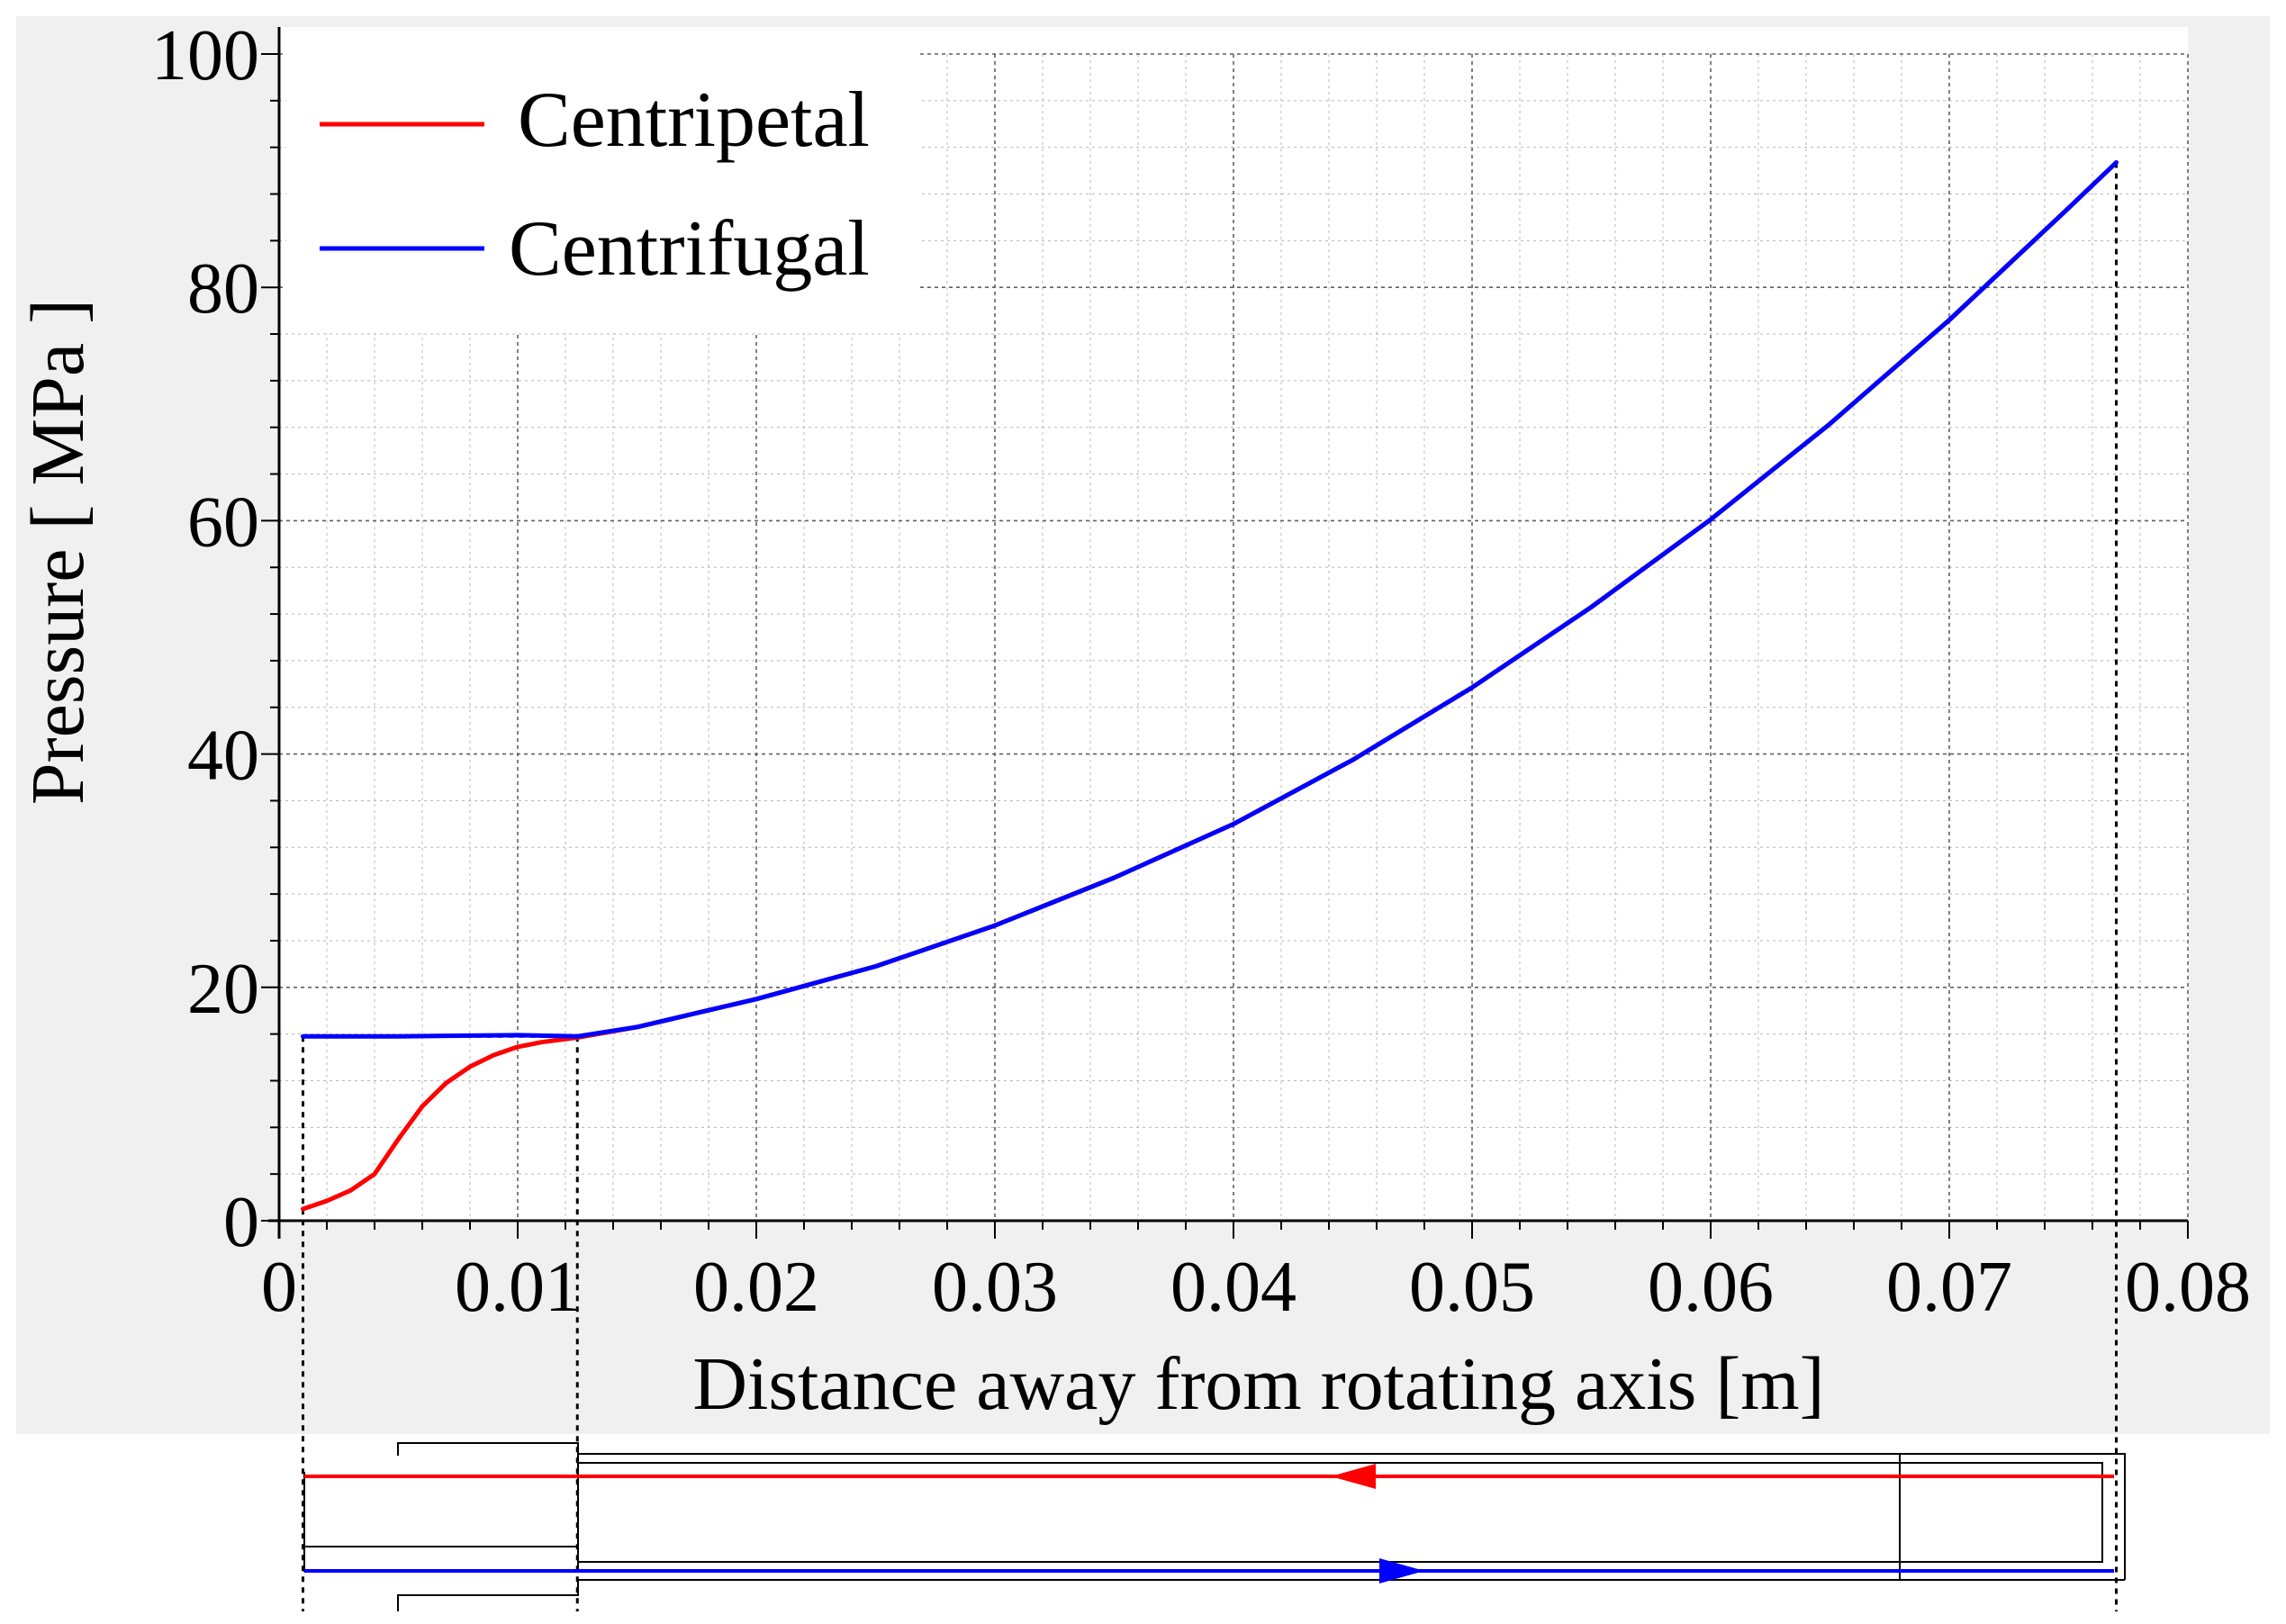  I want to click on legend-box, so click(602, 189).